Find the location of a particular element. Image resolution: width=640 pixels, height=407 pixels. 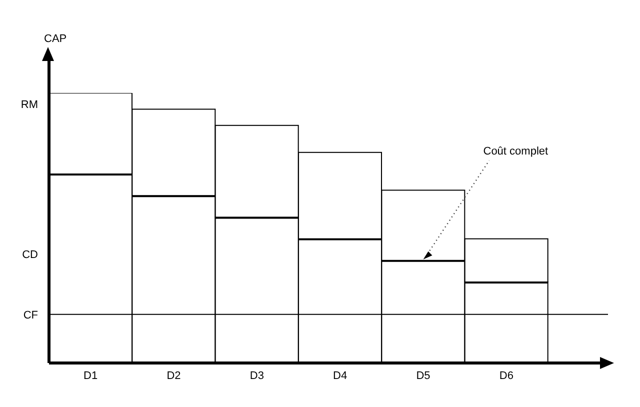

x-tick-label: D2 is located at coordinates (173, 376).